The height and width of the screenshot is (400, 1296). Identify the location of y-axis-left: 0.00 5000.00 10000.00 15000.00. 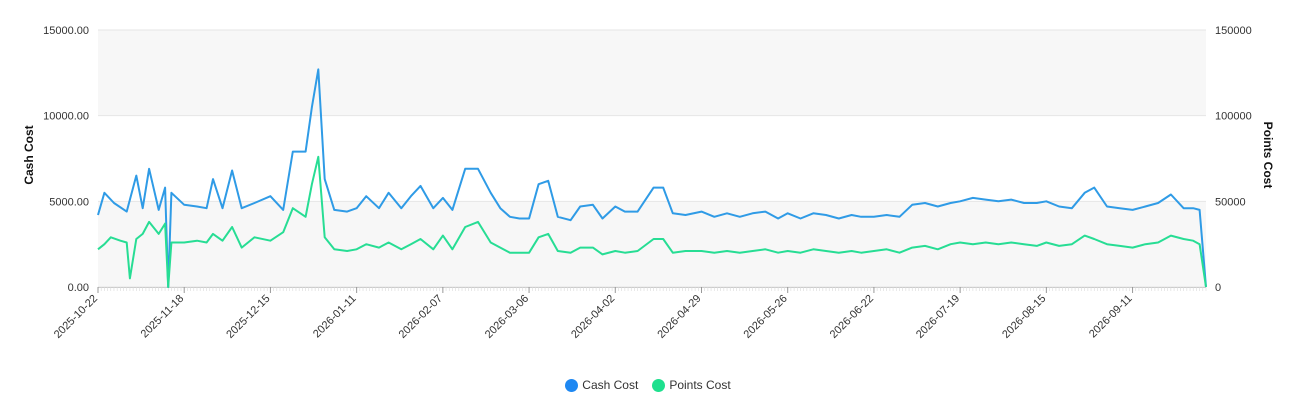
(66, 159).